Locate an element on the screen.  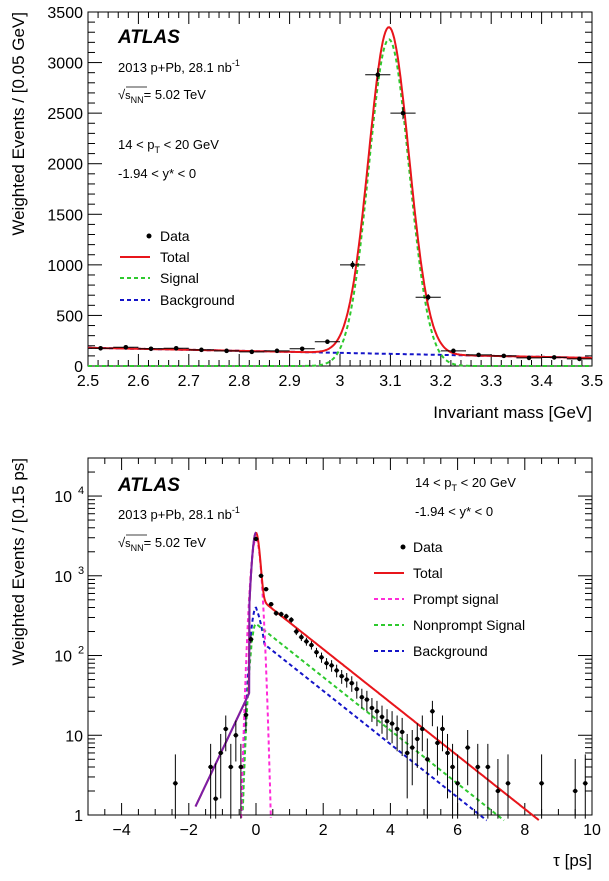
mass-legend: Data Total Signal Background is located at coordinates (177, 268).